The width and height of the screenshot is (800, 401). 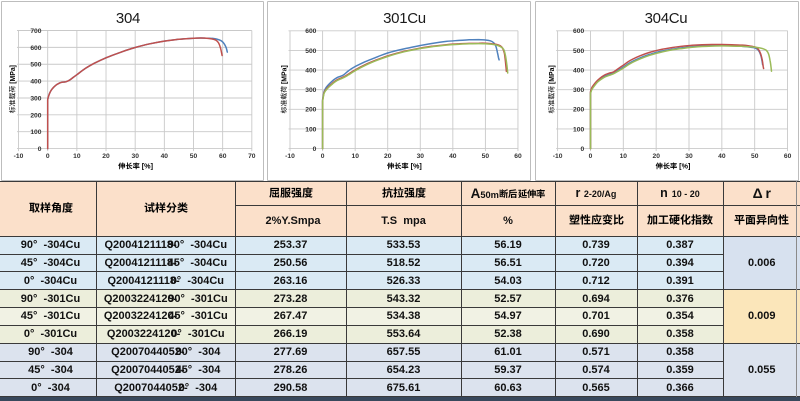 What do you see at coordinates (252, 156) in the screenshot?
I see `svg-text: 70` at bounding box center [252, 156].